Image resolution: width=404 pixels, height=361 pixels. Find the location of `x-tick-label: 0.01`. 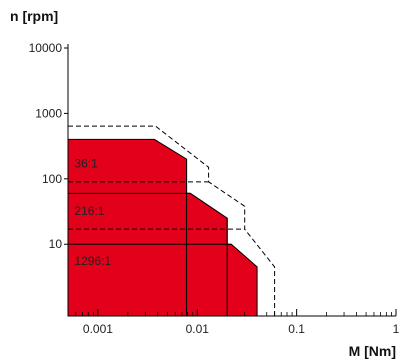

x-tick-label: 0.01 is located at coordinates (198, 329).